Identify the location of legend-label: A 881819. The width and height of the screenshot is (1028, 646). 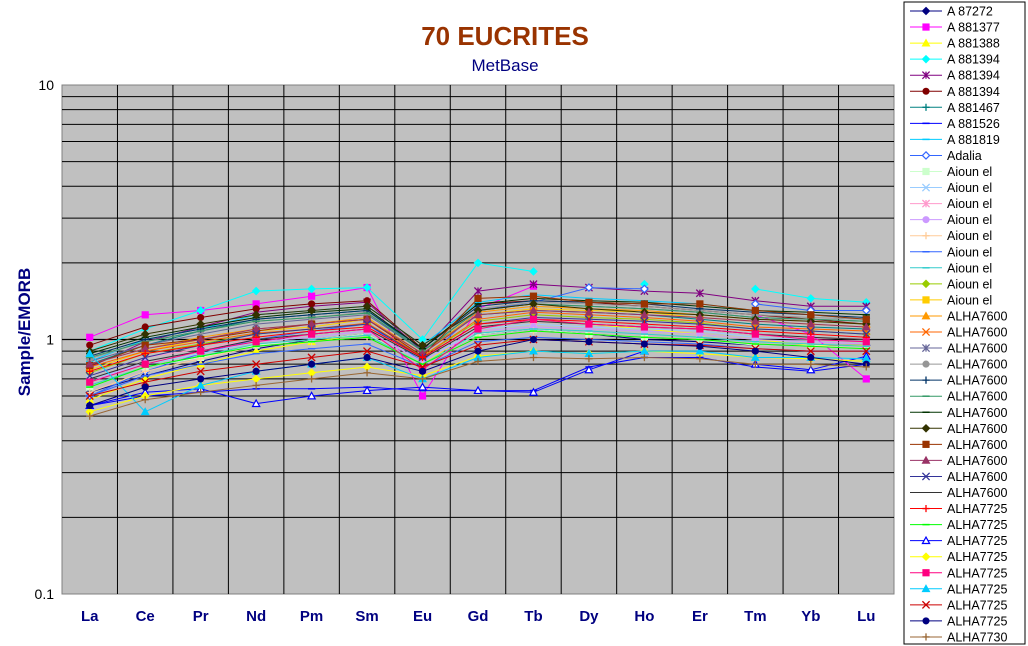
(973, 140).